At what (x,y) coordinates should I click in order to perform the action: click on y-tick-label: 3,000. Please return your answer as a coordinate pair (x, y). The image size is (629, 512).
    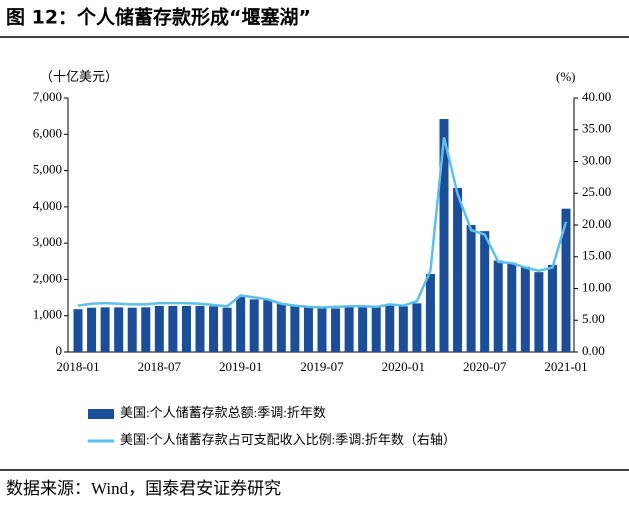
    Looking at the image, I should click on (47, 241).